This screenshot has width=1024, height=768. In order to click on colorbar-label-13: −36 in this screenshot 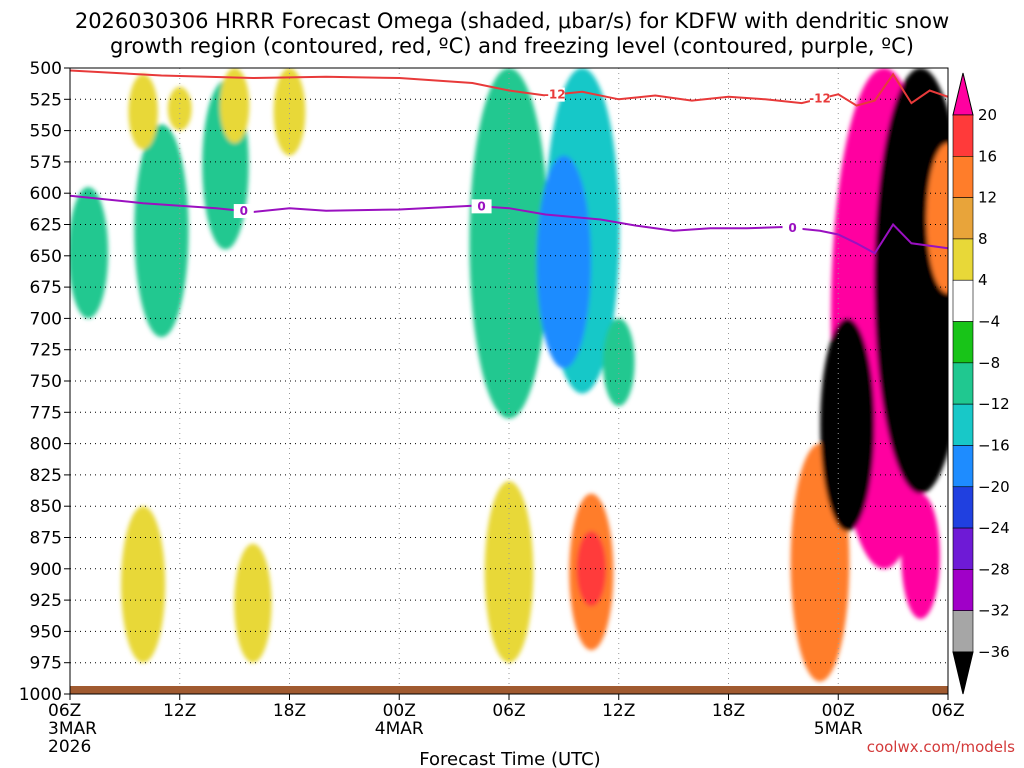, I will do `click(994, 652)`.